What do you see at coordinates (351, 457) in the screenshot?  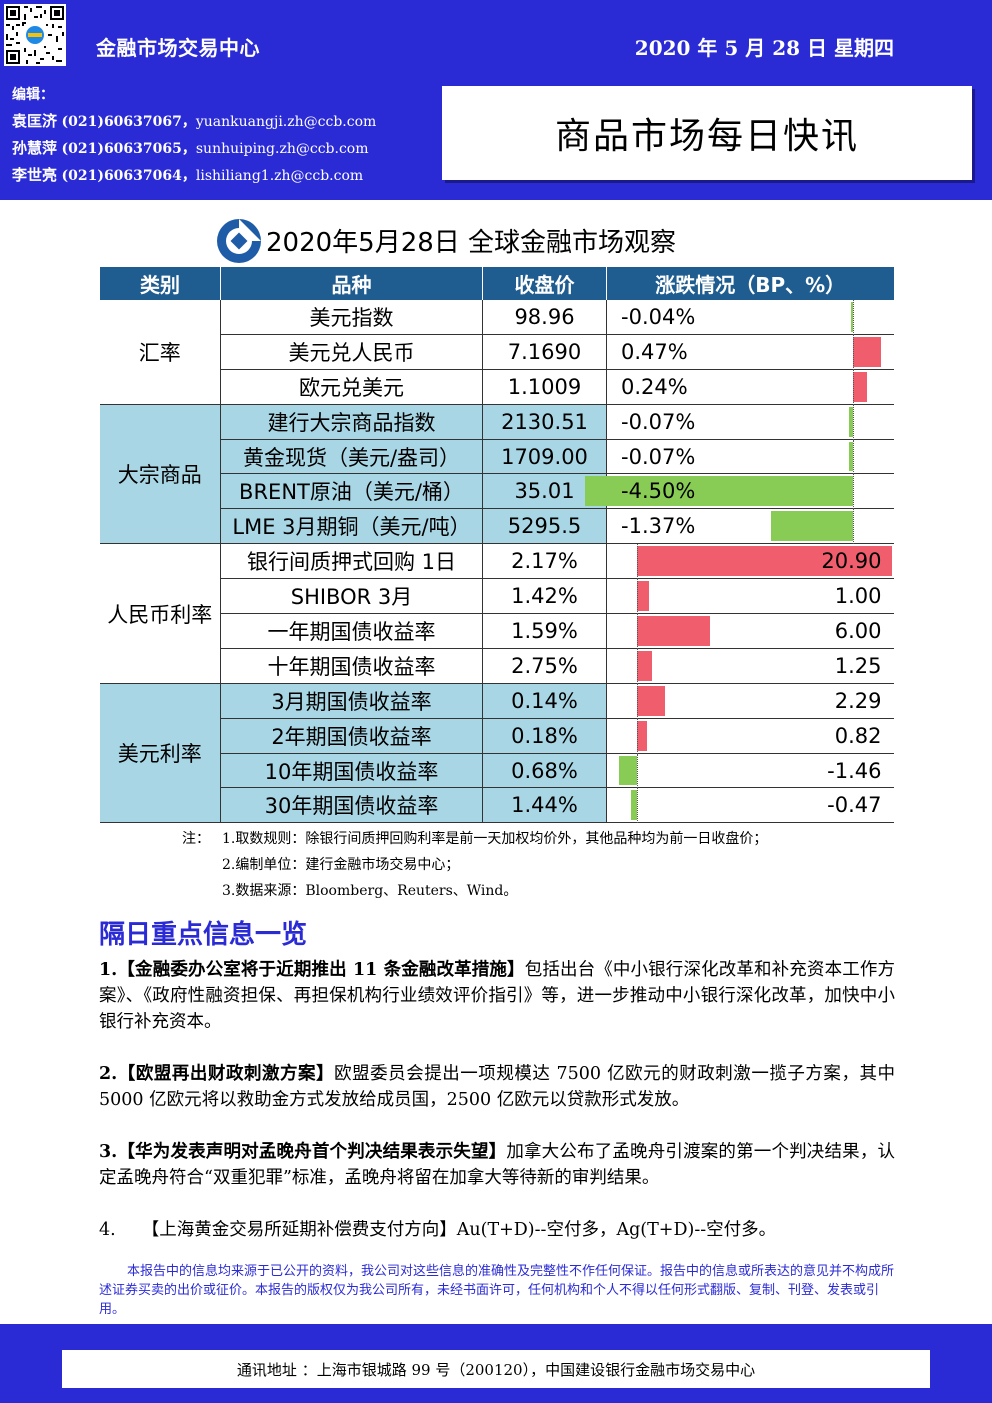 I see `instrument-name: 黄金现货（美元/盎司）` at bounding box center [351, 457].